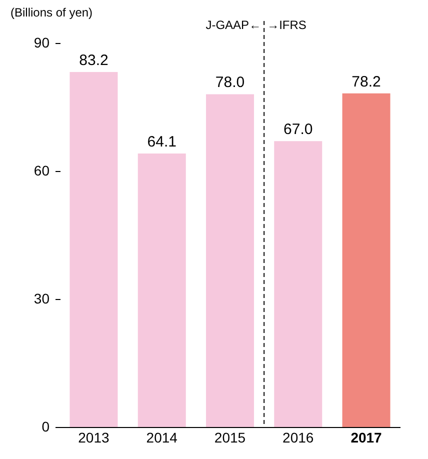  What do you see at coordinates (234, 25) in the screenshot?
I see `text: J-GAAP←` at bounding box center [234, 25].